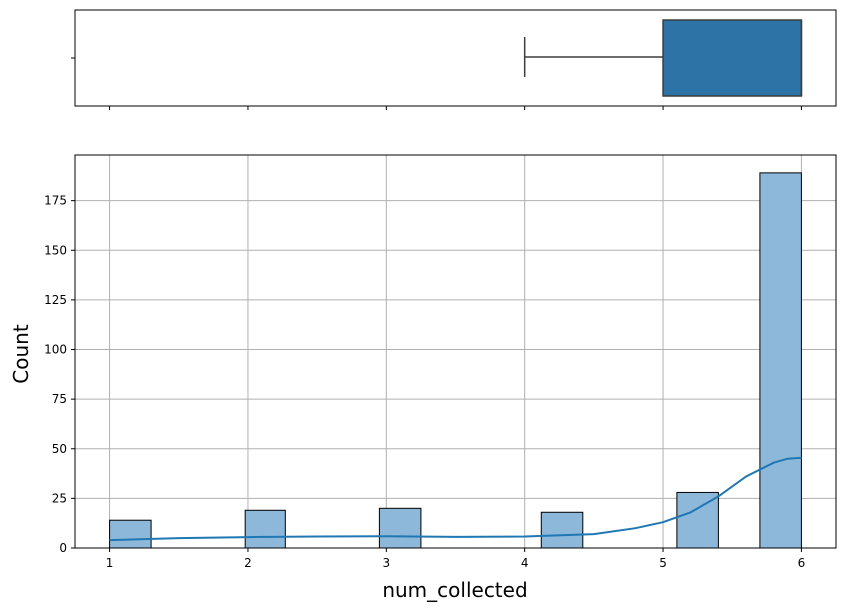 This screenshot has width=859, height=611. What do you see at coordinates (455, 499) in the screenshot?
I see `kde-line` at bounding box center [455, 499].